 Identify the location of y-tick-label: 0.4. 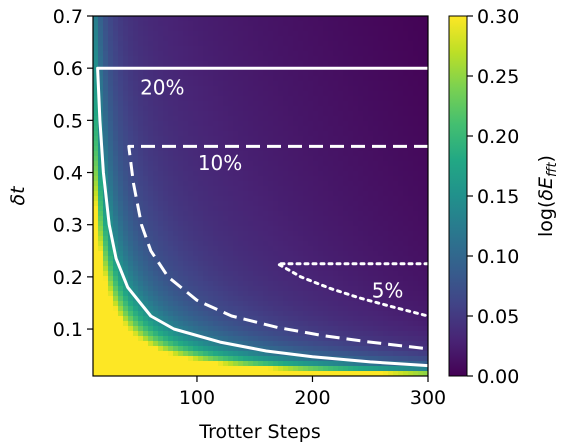
(68, 174).